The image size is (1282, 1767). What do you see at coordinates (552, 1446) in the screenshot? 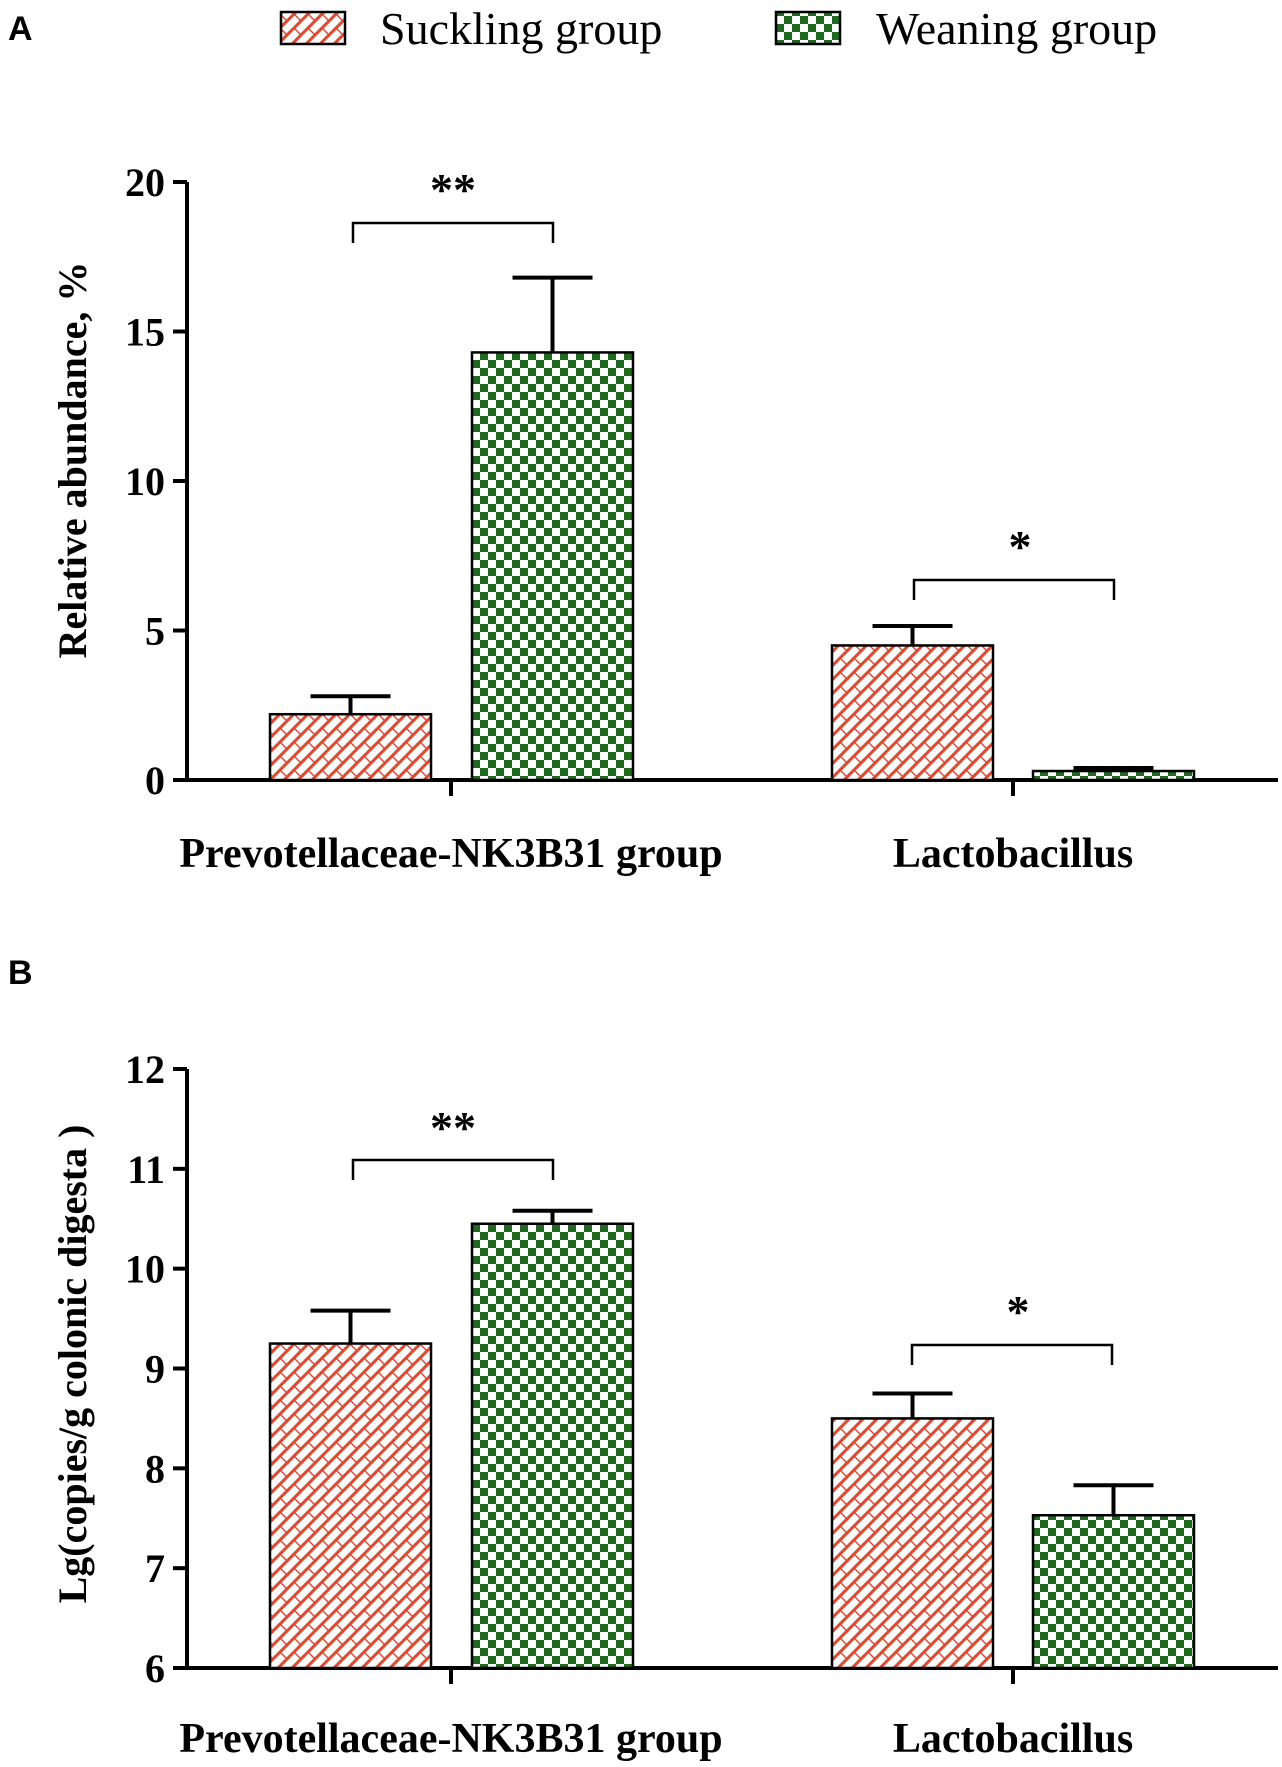
I see `panel-b-prevotellaceae-weaning-bar` at bounding box center [552, 1446].